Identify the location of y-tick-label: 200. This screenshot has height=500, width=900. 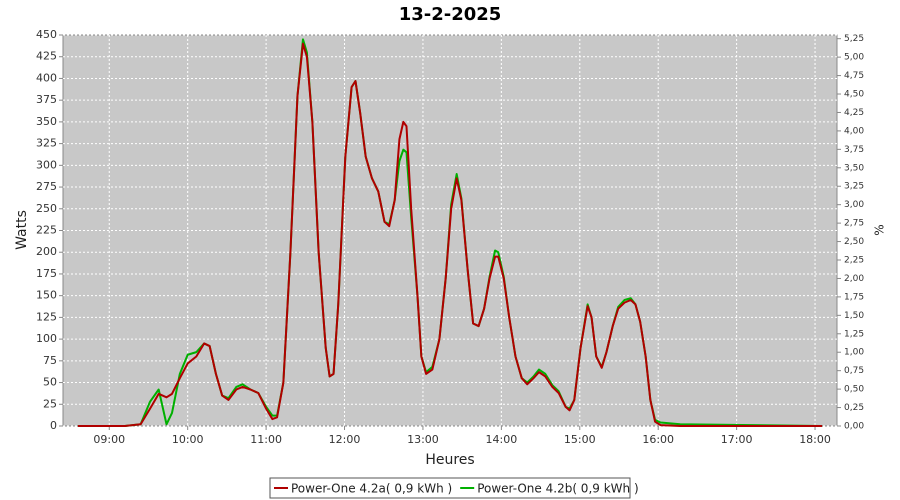
(46, 251).